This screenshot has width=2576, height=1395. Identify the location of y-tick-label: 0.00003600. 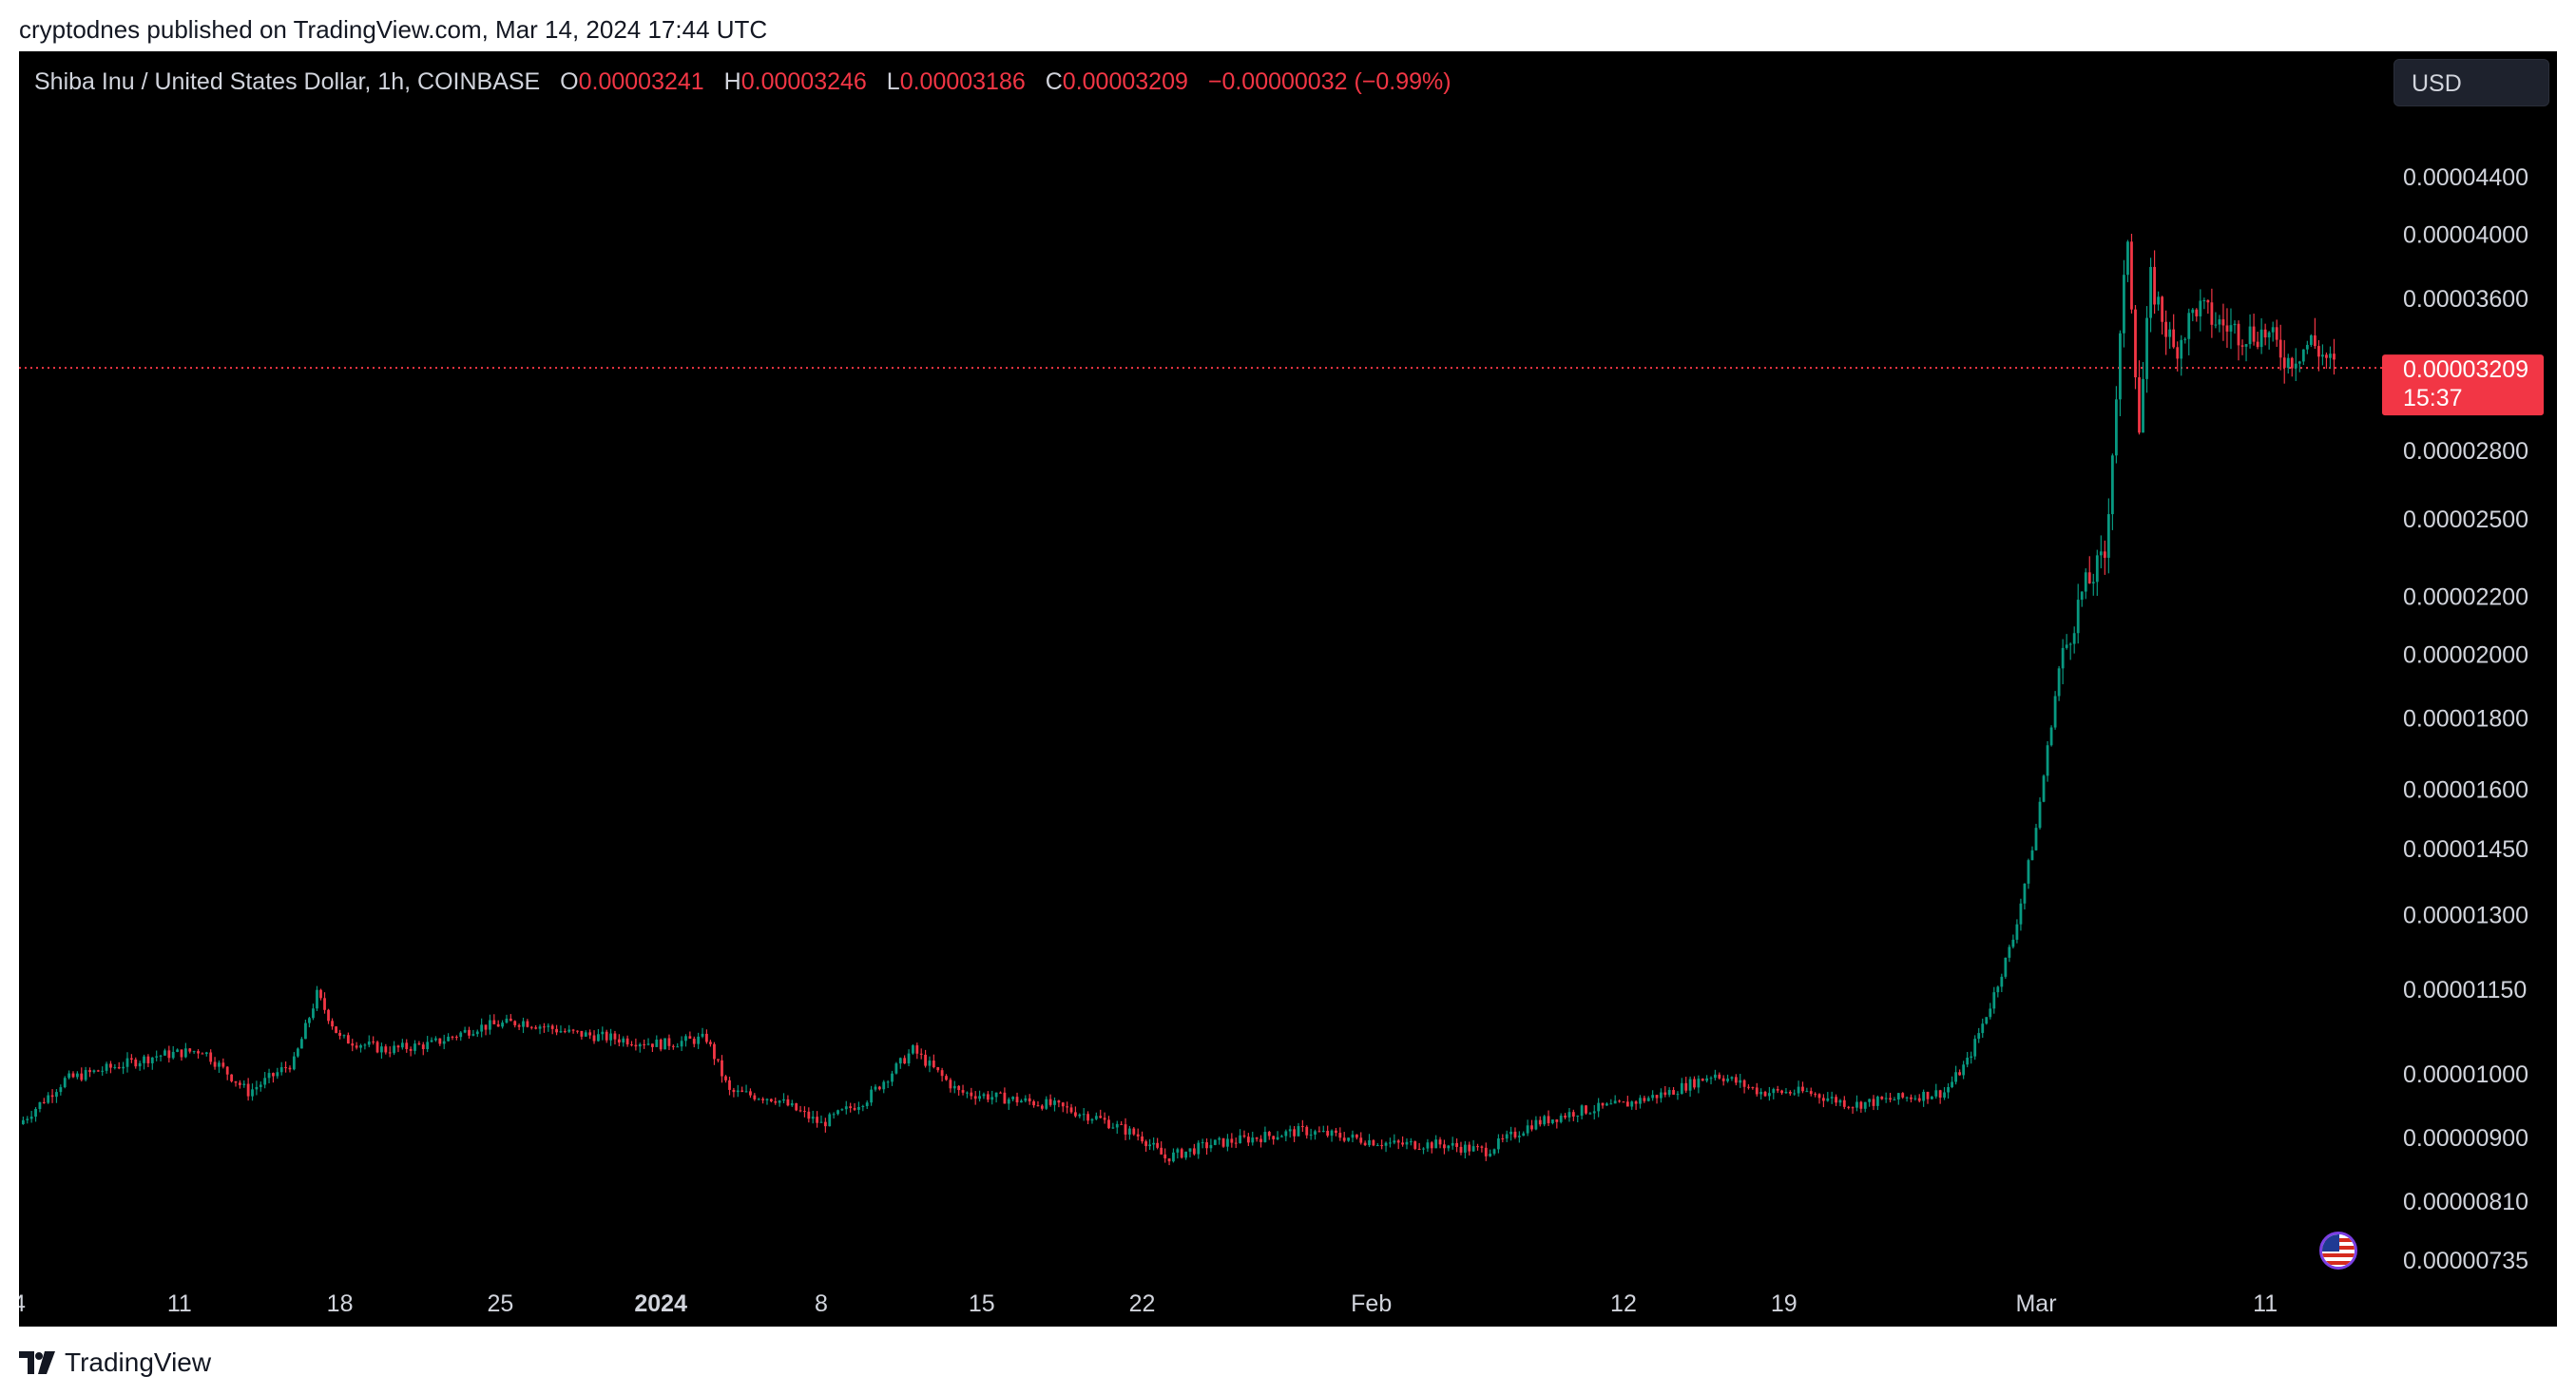
(2465, 299).